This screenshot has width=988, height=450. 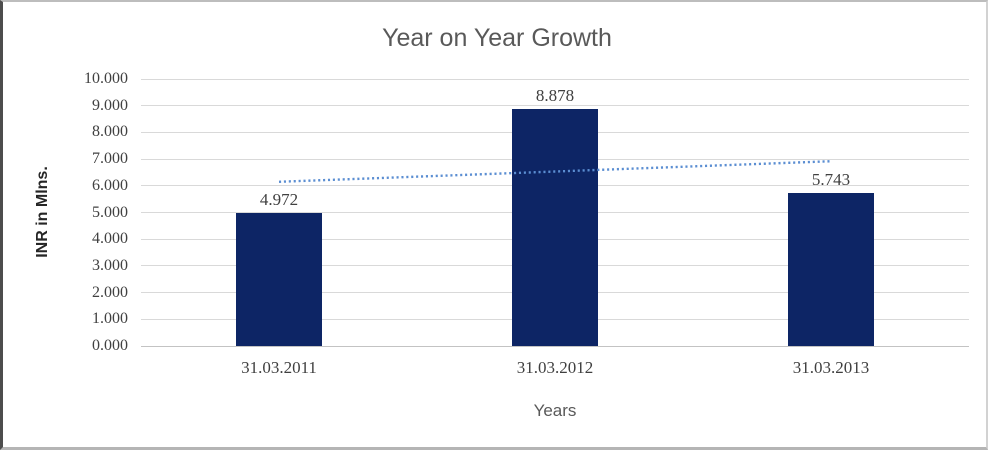 I want to click on y-tick-label: 9.000, so click(x=110, y=105).